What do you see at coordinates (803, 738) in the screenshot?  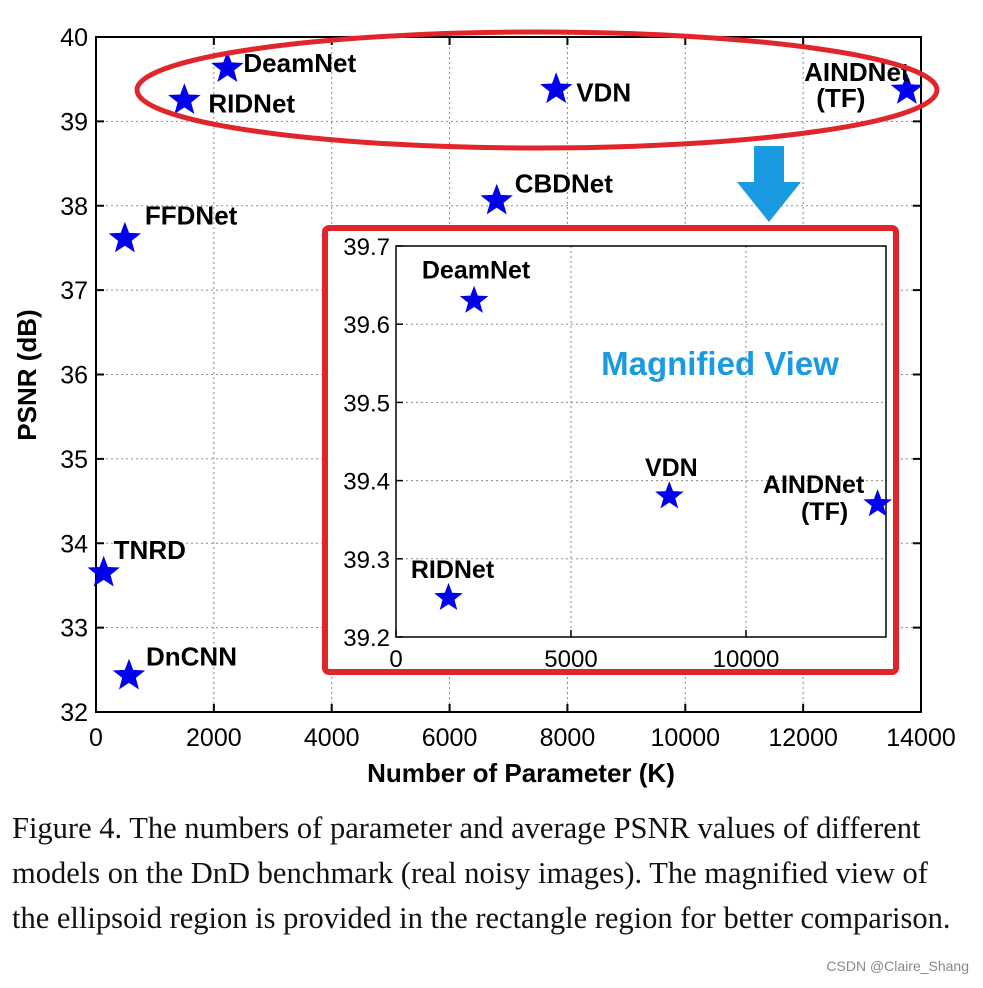 I see `x-tick-label: 12000` at bounding box center [803, 738].